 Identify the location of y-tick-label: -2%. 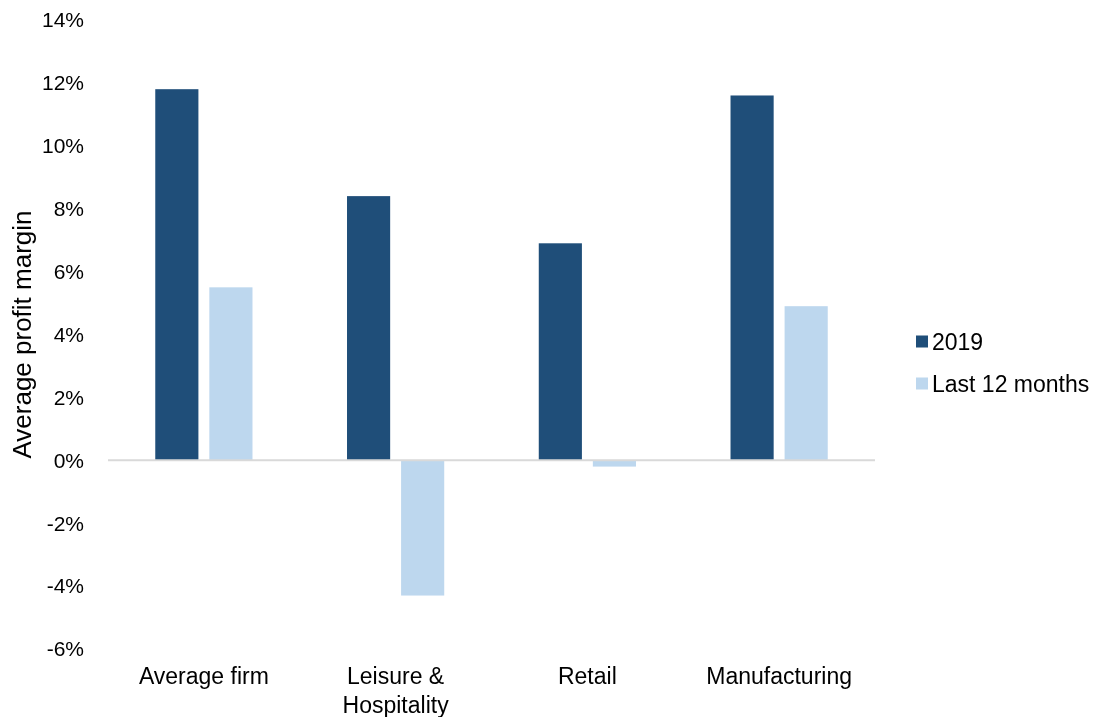
(65, 523).